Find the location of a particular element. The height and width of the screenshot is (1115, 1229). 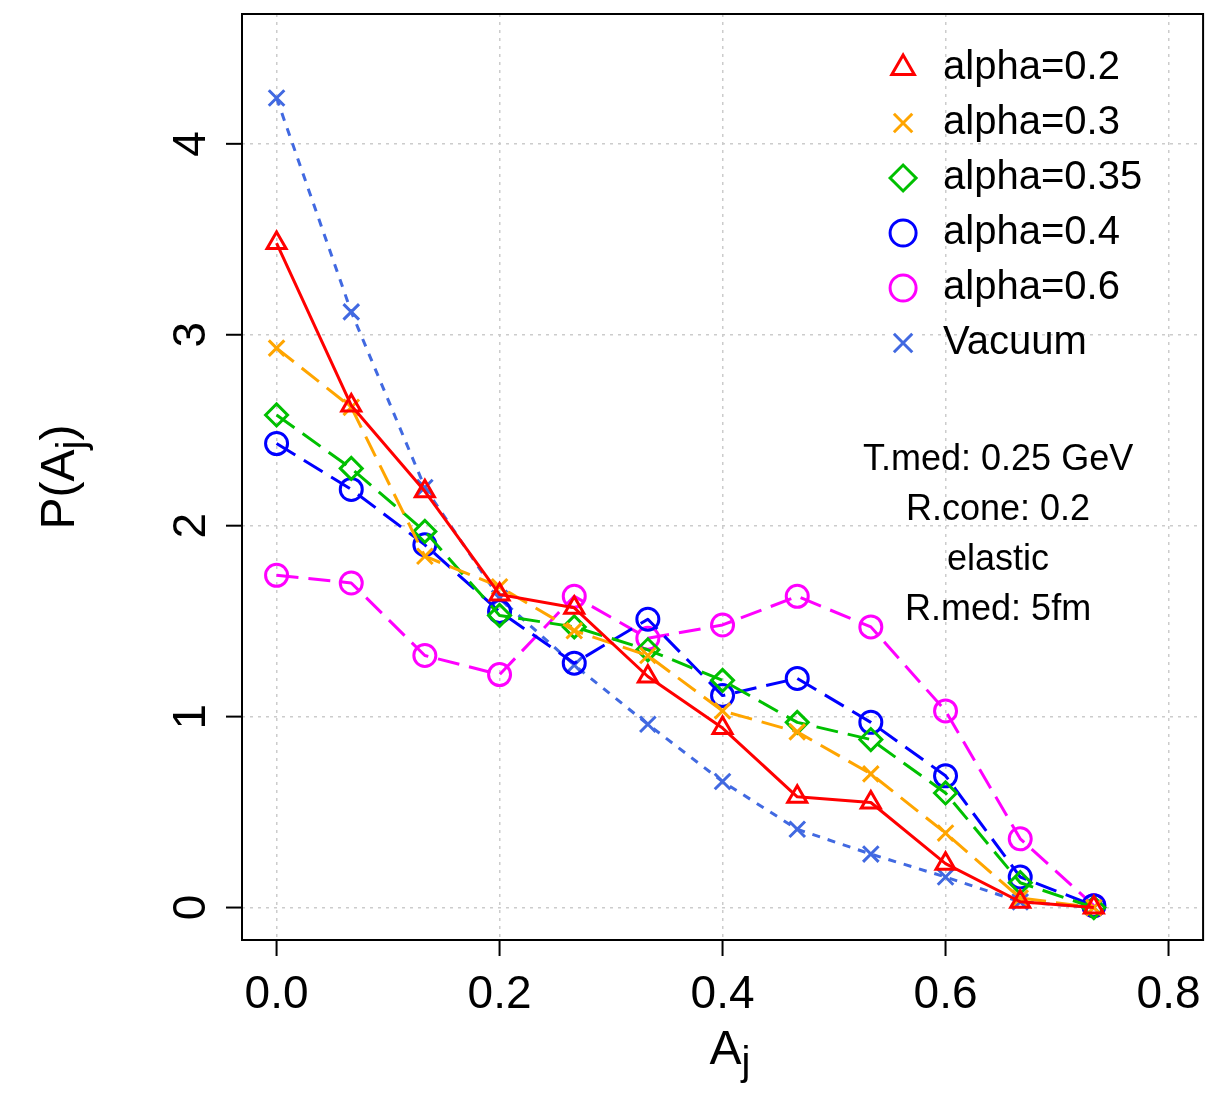

legend-label: alpha=0.3 is located at coordinates (1031, 120).